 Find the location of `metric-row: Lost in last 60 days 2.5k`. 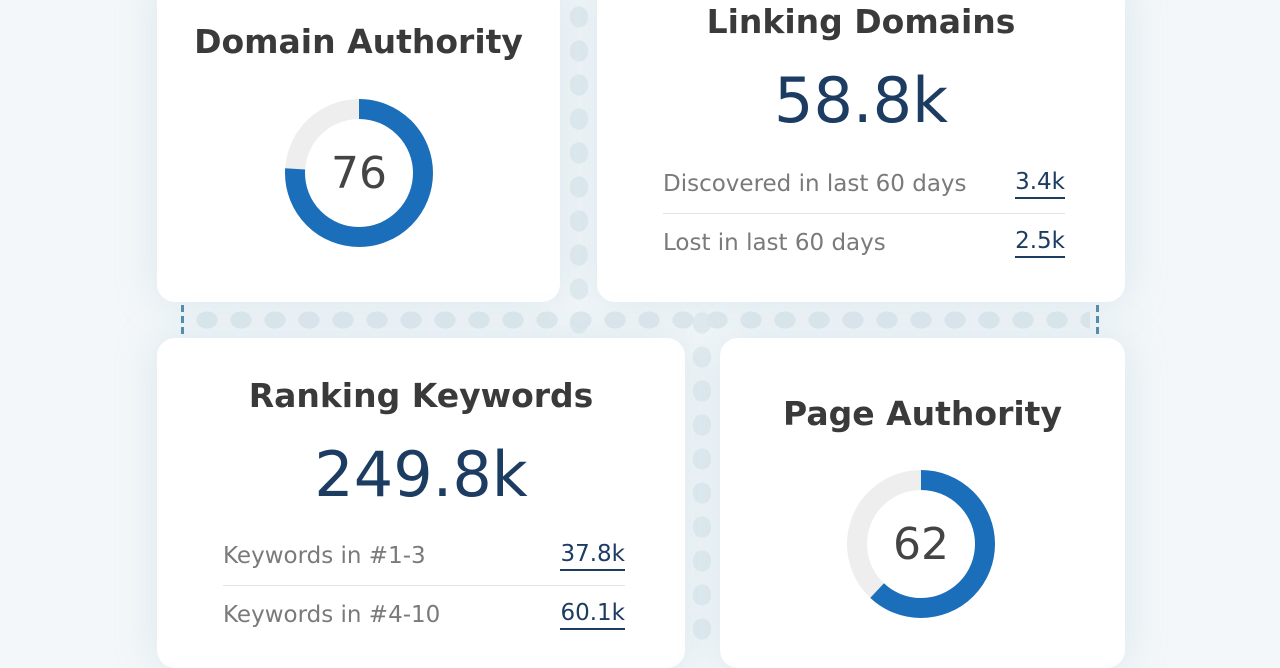

metric-row: Lost in last 60 days 2.5k is located at coordinates (864, 243).